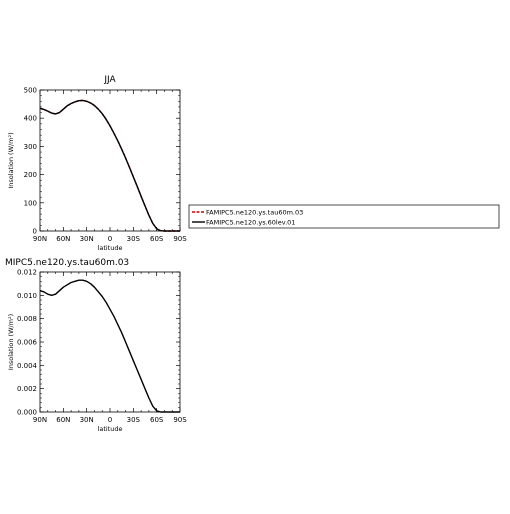  Describe the element at coordinates (27, 389) in the screenshot. I see `y-tick-label: 0.002` at that location.